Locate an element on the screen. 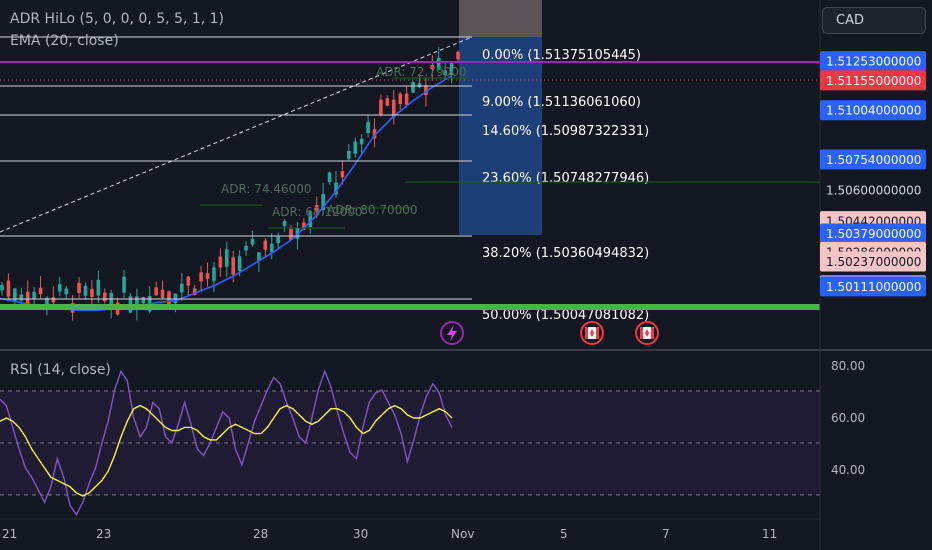 Image resolution: width=932 pixels, height=550 pixels. rsi-tick-80-dec: .00 is located at coordinates (855, 366).